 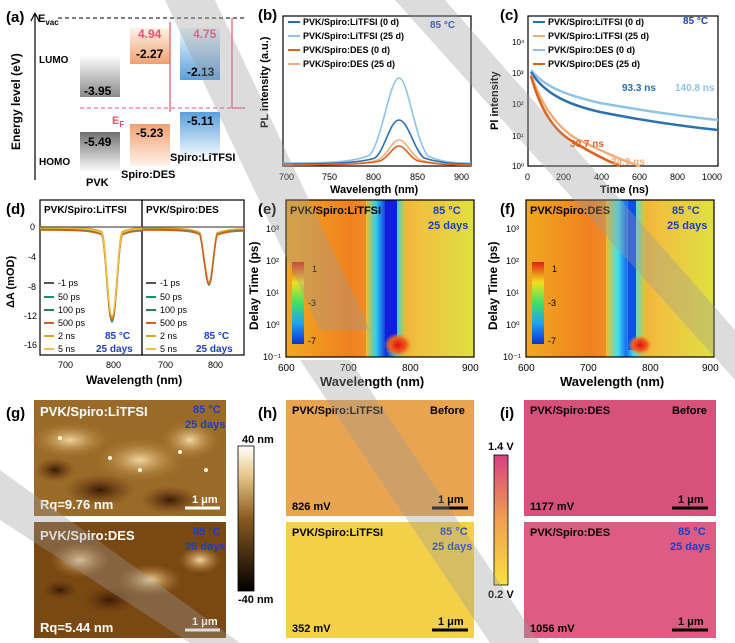 I want to click on panel-c-ytick-1: 10¹, so click(x=518, y=136).